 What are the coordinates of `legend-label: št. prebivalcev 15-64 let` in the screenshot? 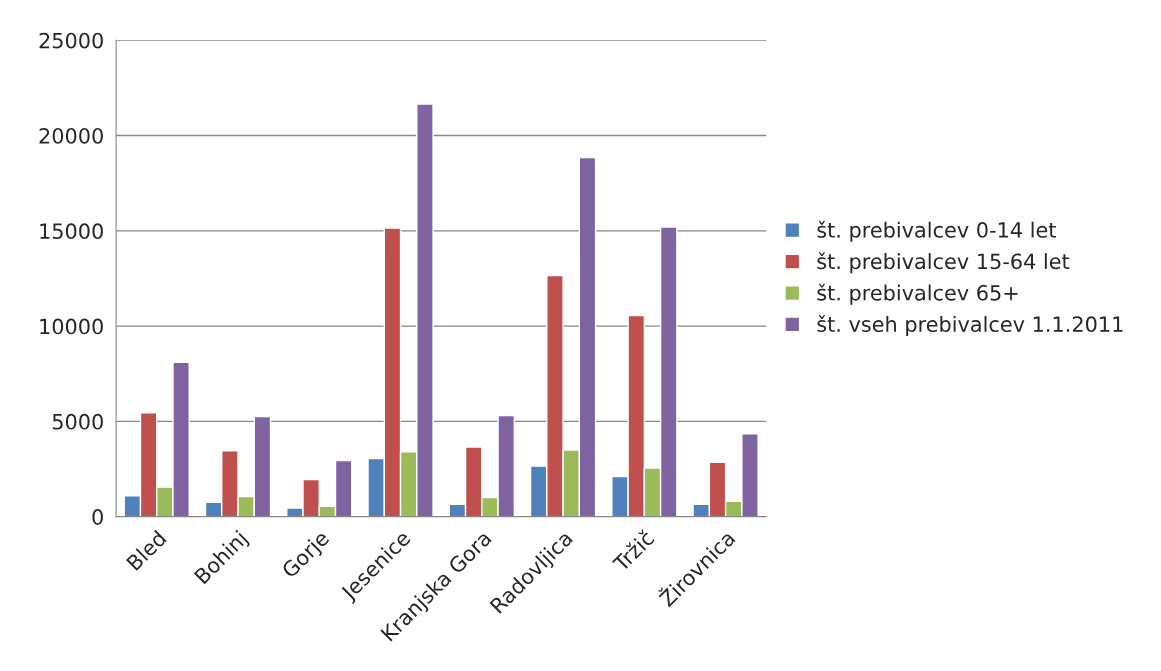 It's located at (943, 263).